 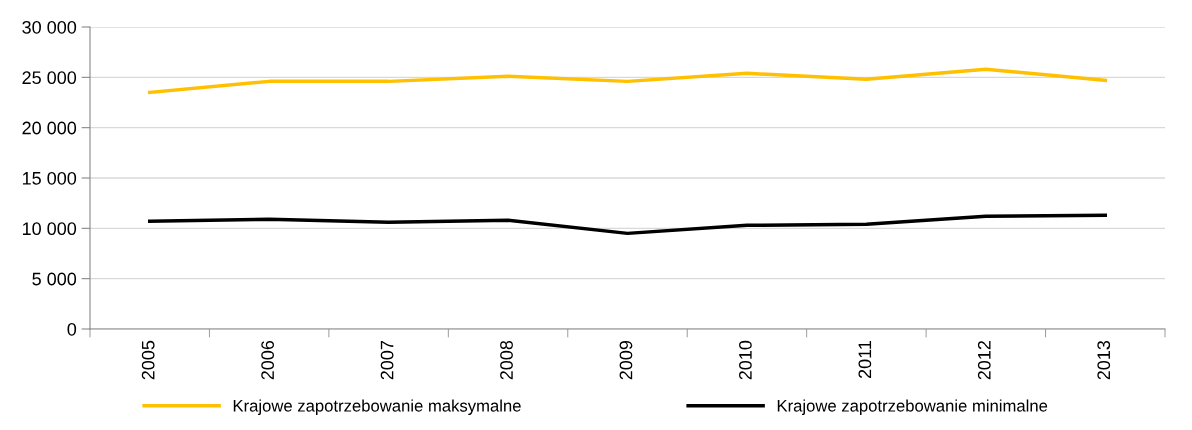 I want to click on y-tick-label: 30 000, so click(x=49, y=27).